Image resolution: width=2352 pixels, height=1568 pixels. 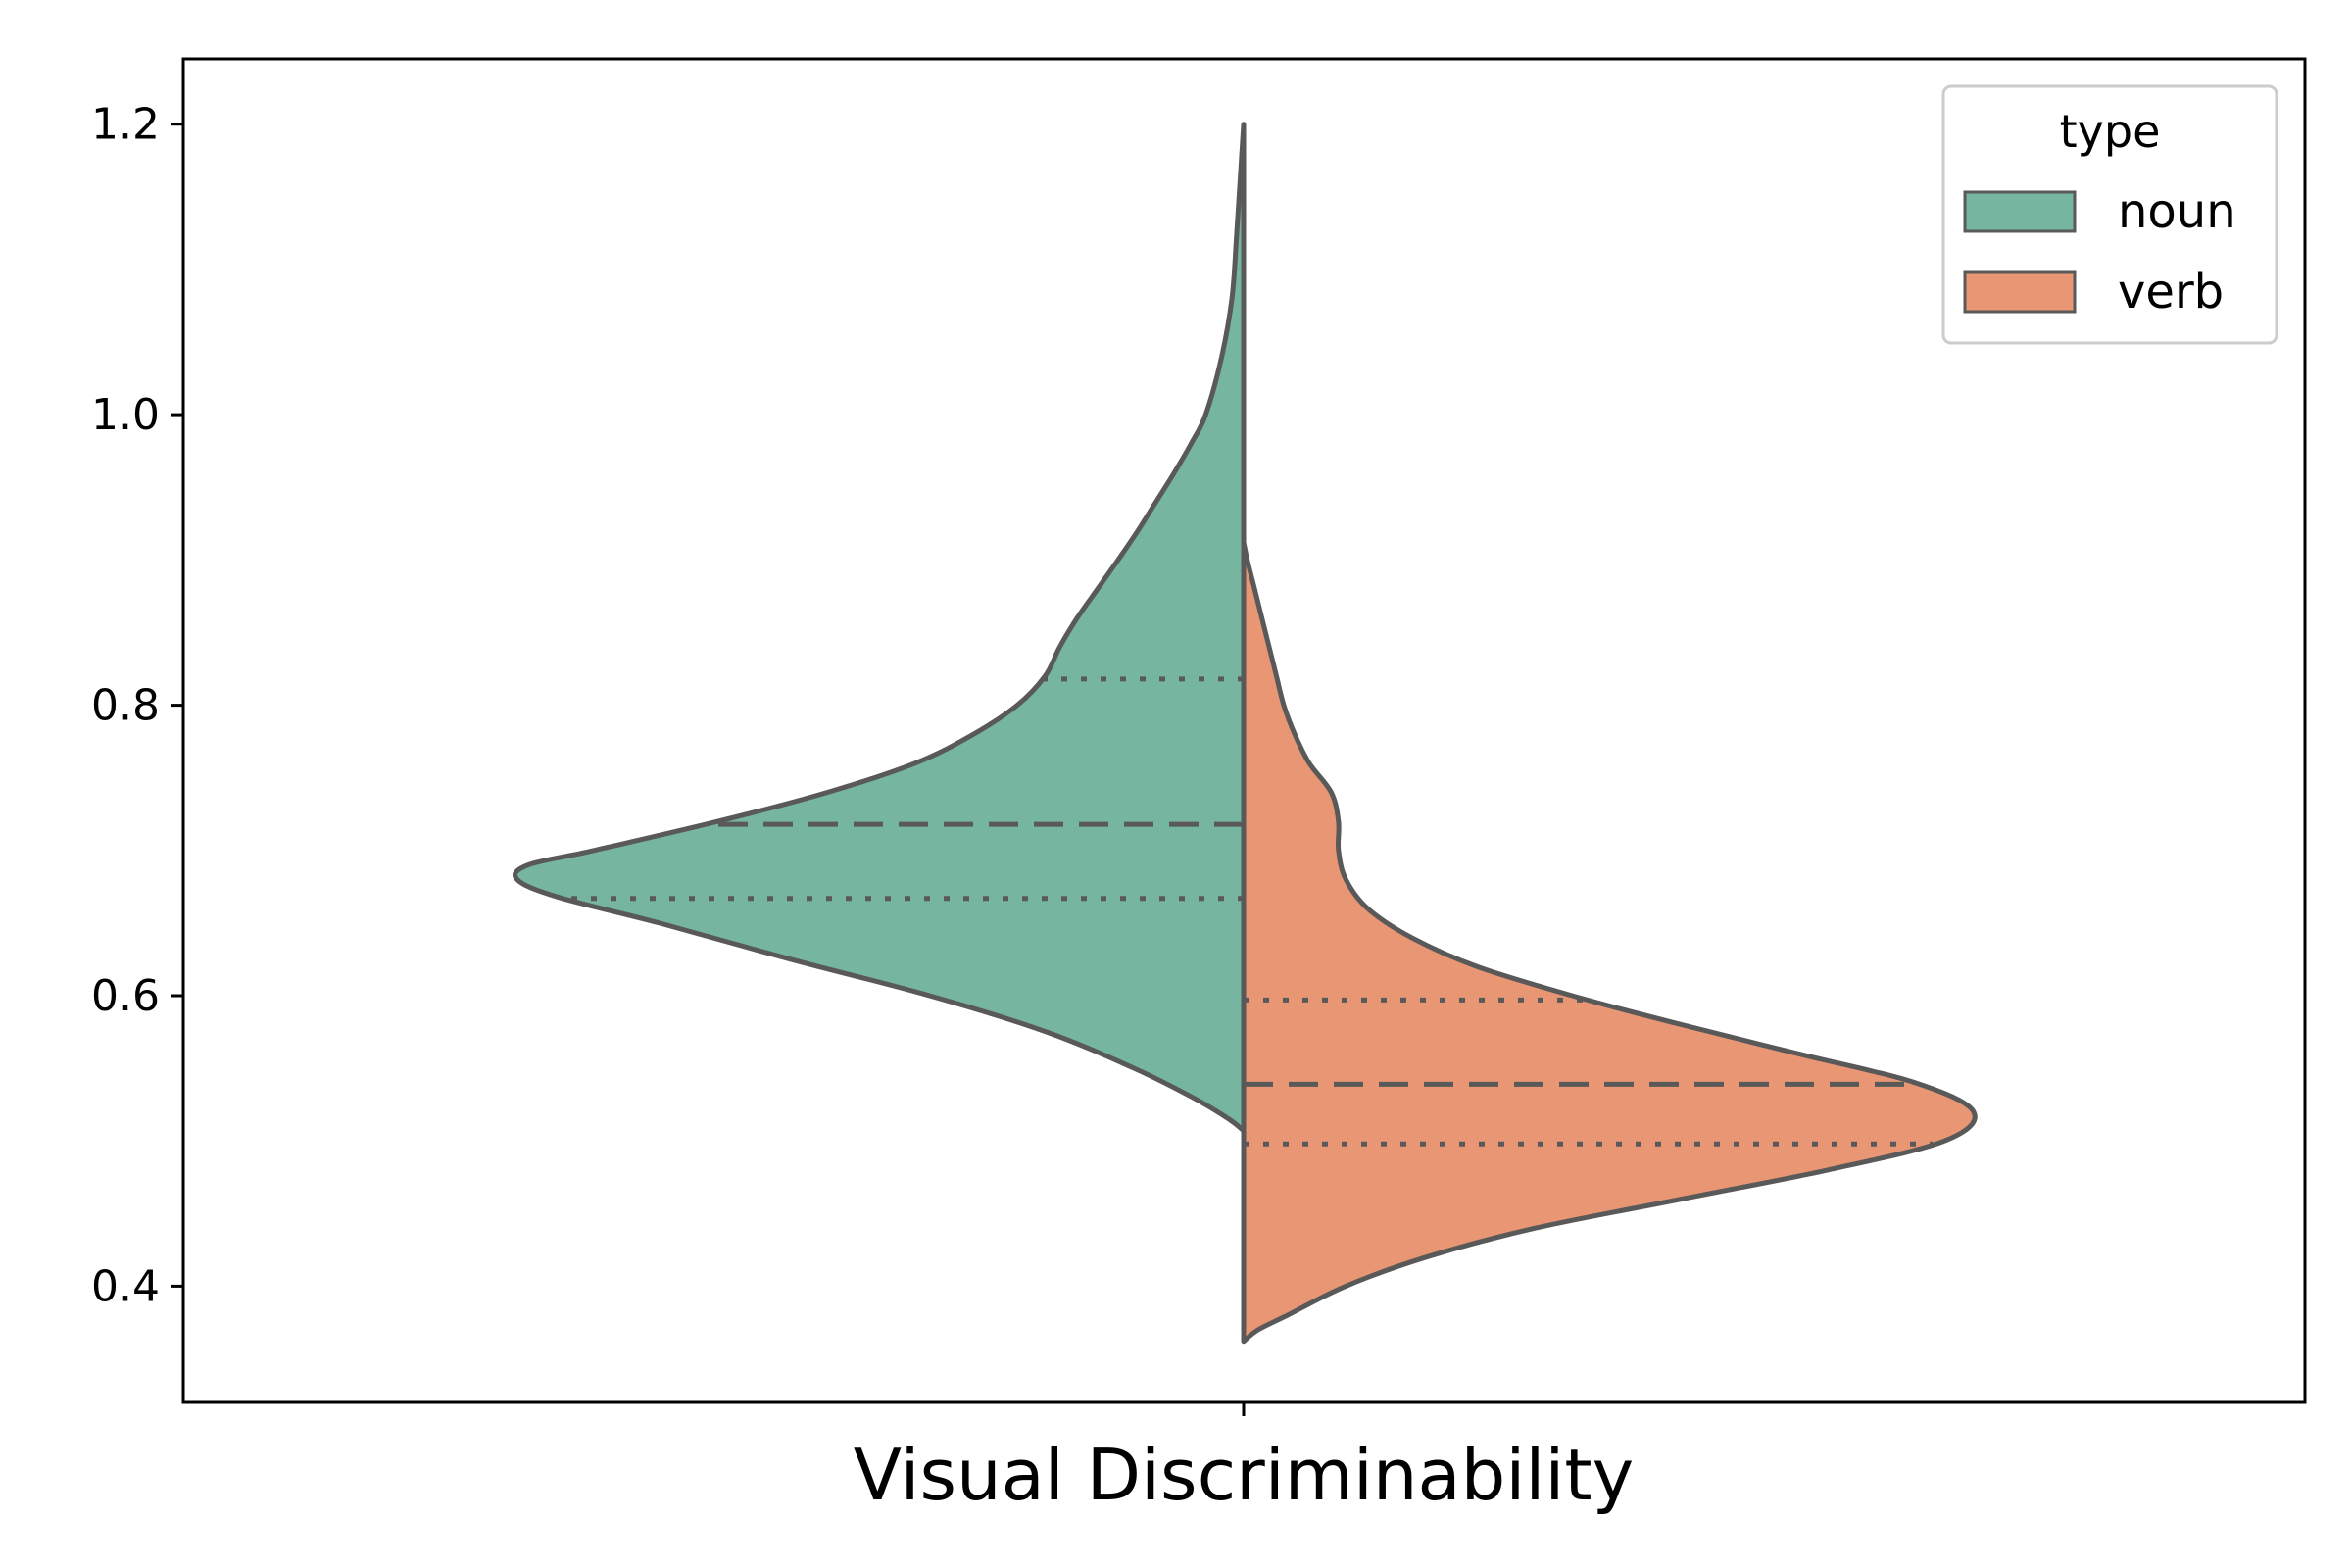 I want to click on legend-title: type, so click(x=2110, y=131).